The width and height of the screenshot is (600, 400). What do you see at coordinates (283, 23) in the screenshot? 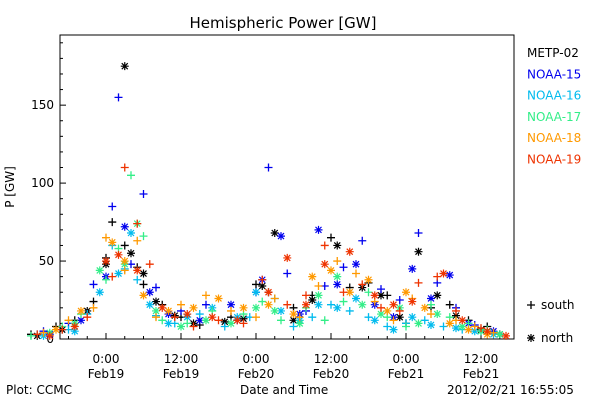
I see `chart-title: Hemispheric Power [GW]` at bounding box center [283, 23].